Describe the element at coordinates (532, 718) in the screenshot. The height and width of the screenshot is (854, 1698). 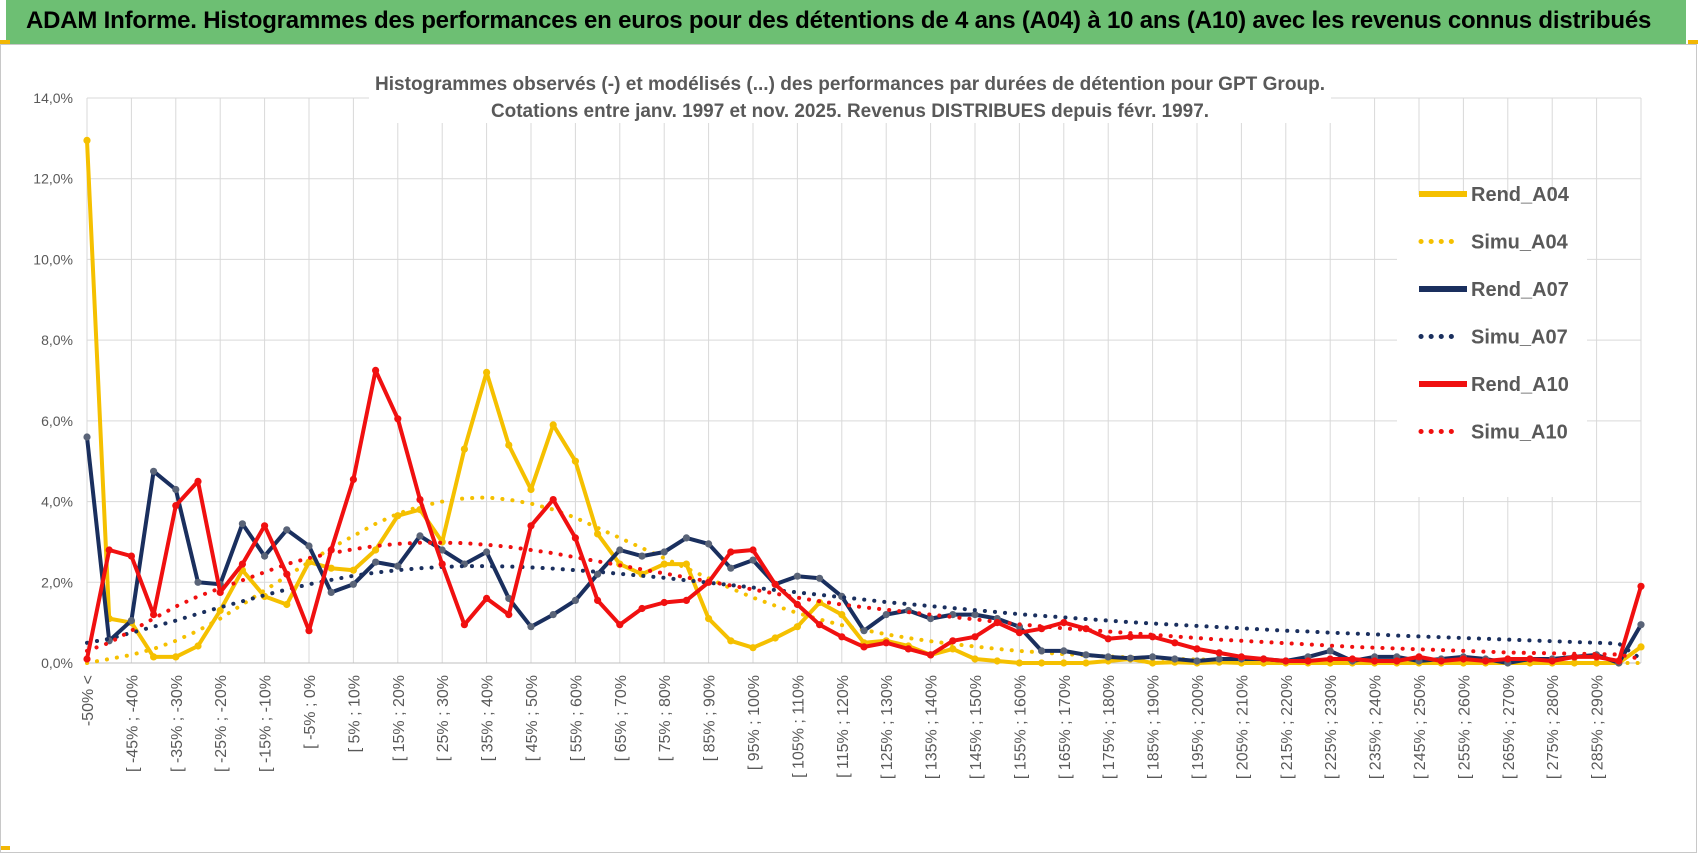
I see `x-tick-label: [ 45% ; 50%` at that location.